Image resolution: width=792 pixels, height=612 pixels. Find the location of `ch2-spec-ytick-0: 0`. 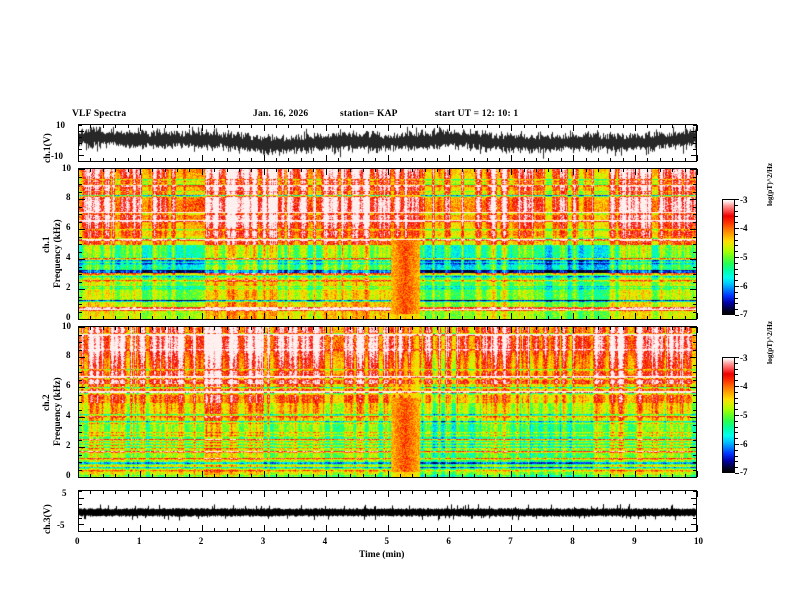

ch2-spec-ytick-0: 0 is located at coordinates (68, 475).